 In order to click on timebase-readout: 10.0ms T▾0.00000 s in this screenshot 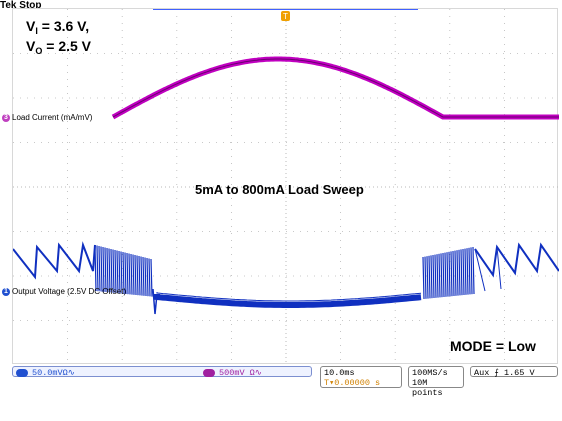, I will do `click(361, 377)`.